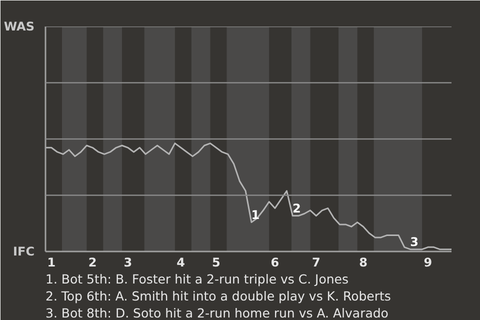 The image size is (480, 320). I want to click on x-tick-label: 6, so click(275, 263).